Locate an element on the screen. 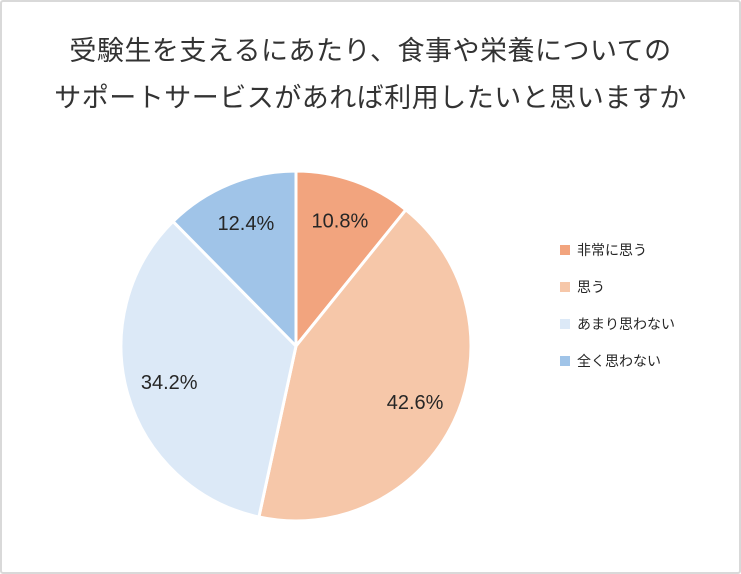 The height and width of the screenshot is (574, 741). data-label-4: 12.4% is located at coordinates (246, 224).